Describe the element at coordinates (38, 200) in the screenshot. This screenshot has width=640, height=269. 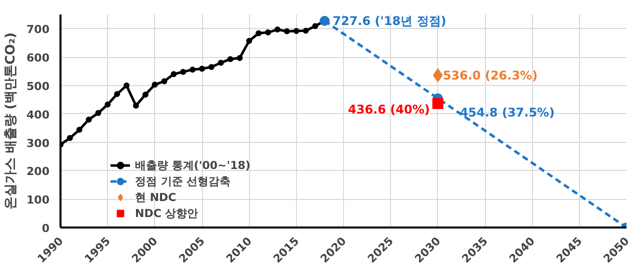
I see `y-tick-label: 100` at that location.